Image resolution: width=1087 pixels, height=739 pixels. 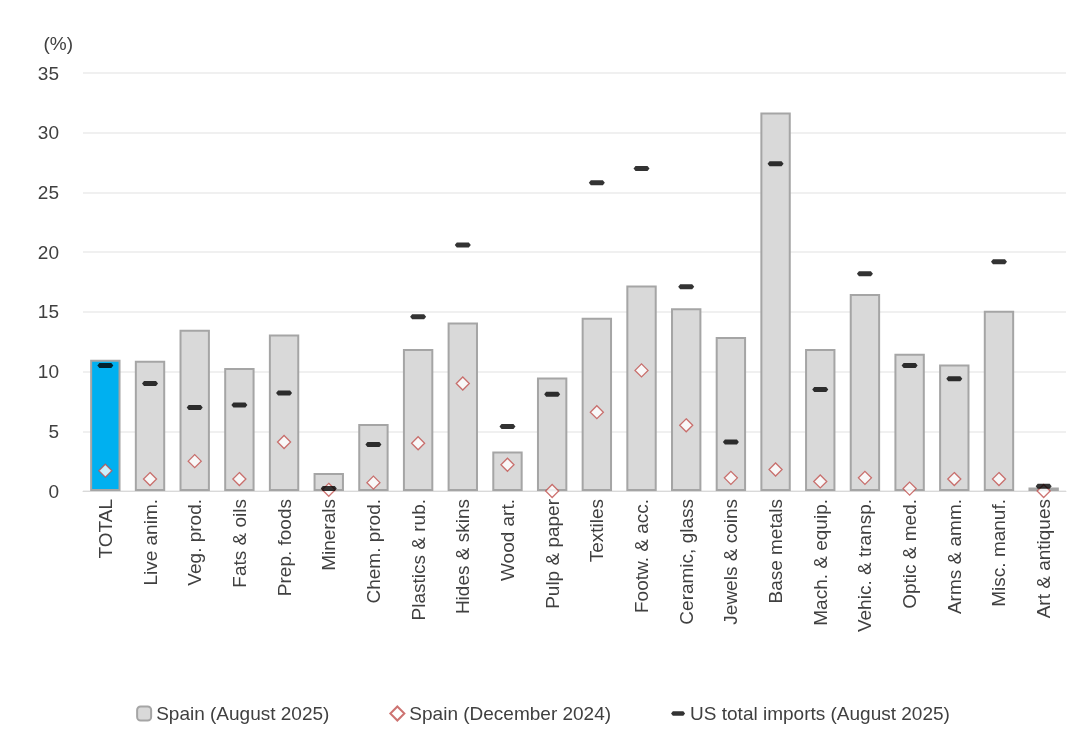 I want to click on y-tick-label: 20, so click(x=48, y=252).